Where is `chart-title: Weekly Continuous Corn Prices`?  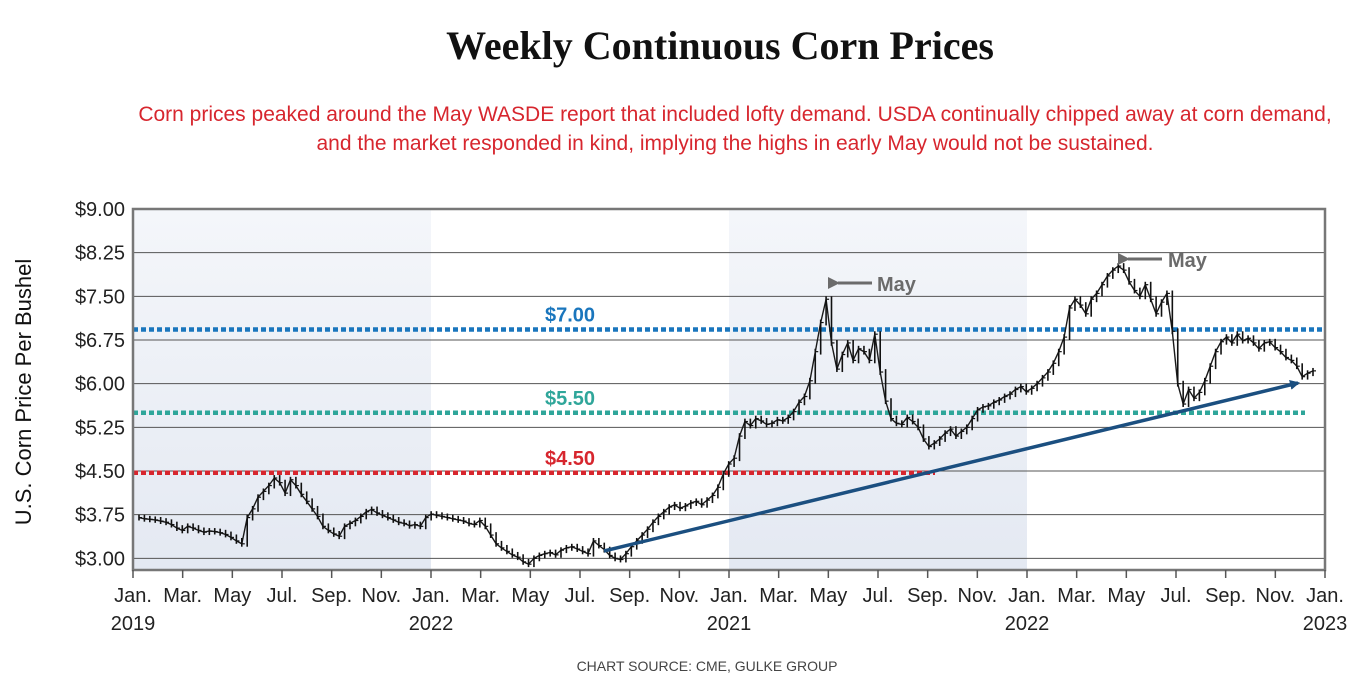 chart-title: Weekly Continuous Corn Prices is located at coordinates (720, 45).